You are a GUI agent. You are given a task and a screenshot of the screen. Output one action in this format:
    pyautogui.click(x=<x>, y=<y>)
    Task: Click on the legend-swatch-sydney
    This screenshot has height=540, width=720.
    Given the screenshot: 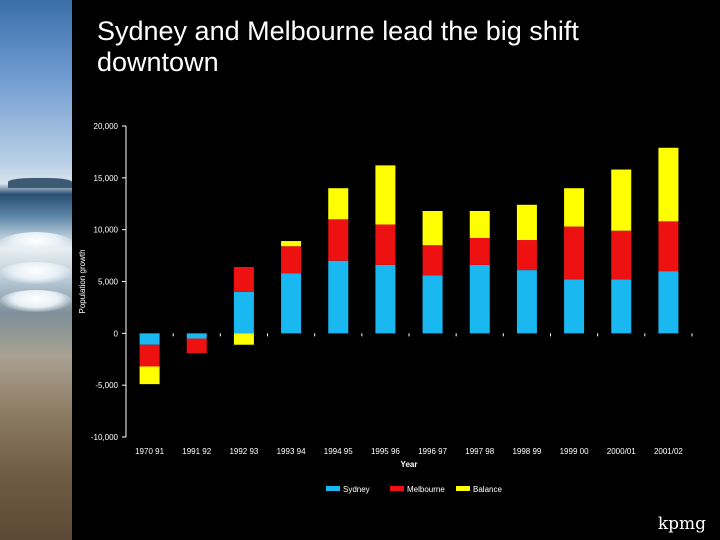 What is the action you would take?
    pyautogui.click(x=333, y=488)
    